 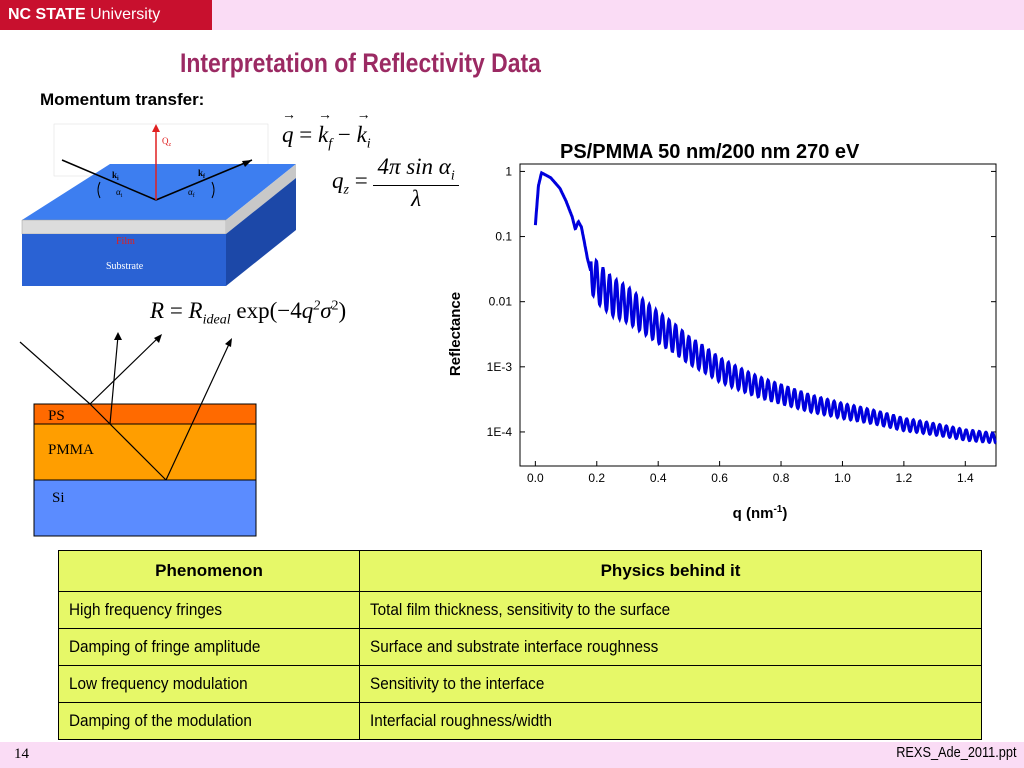 I want to click on y-axis-label: Reflectance, so click(x=455, y=334).